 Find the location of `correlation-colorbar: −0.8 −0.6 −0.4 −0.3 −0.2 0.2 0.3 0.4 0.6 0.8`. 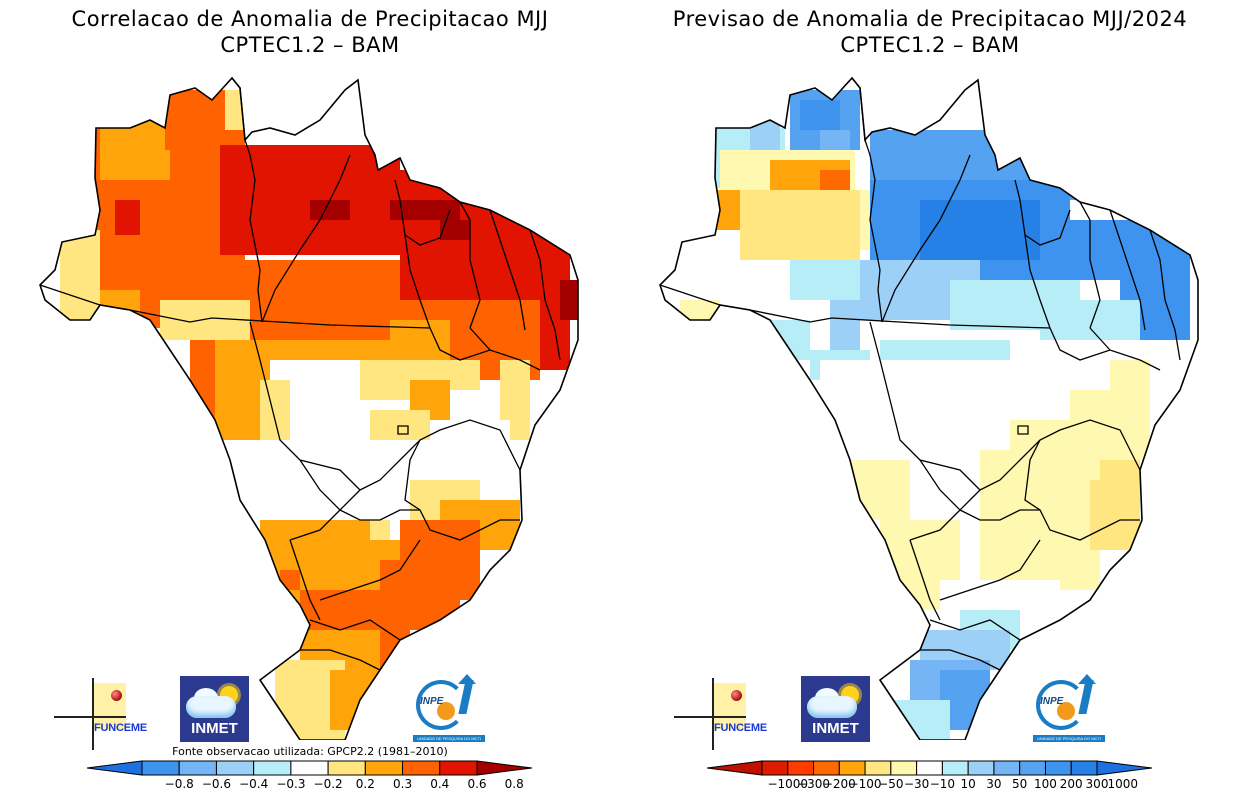

correlation-colorbar: −0.8 −0.6 −0.4 −0.3 −0.2 0.2 0.3 0.4 0.6 0.8 is located at coordinates (309, 775).